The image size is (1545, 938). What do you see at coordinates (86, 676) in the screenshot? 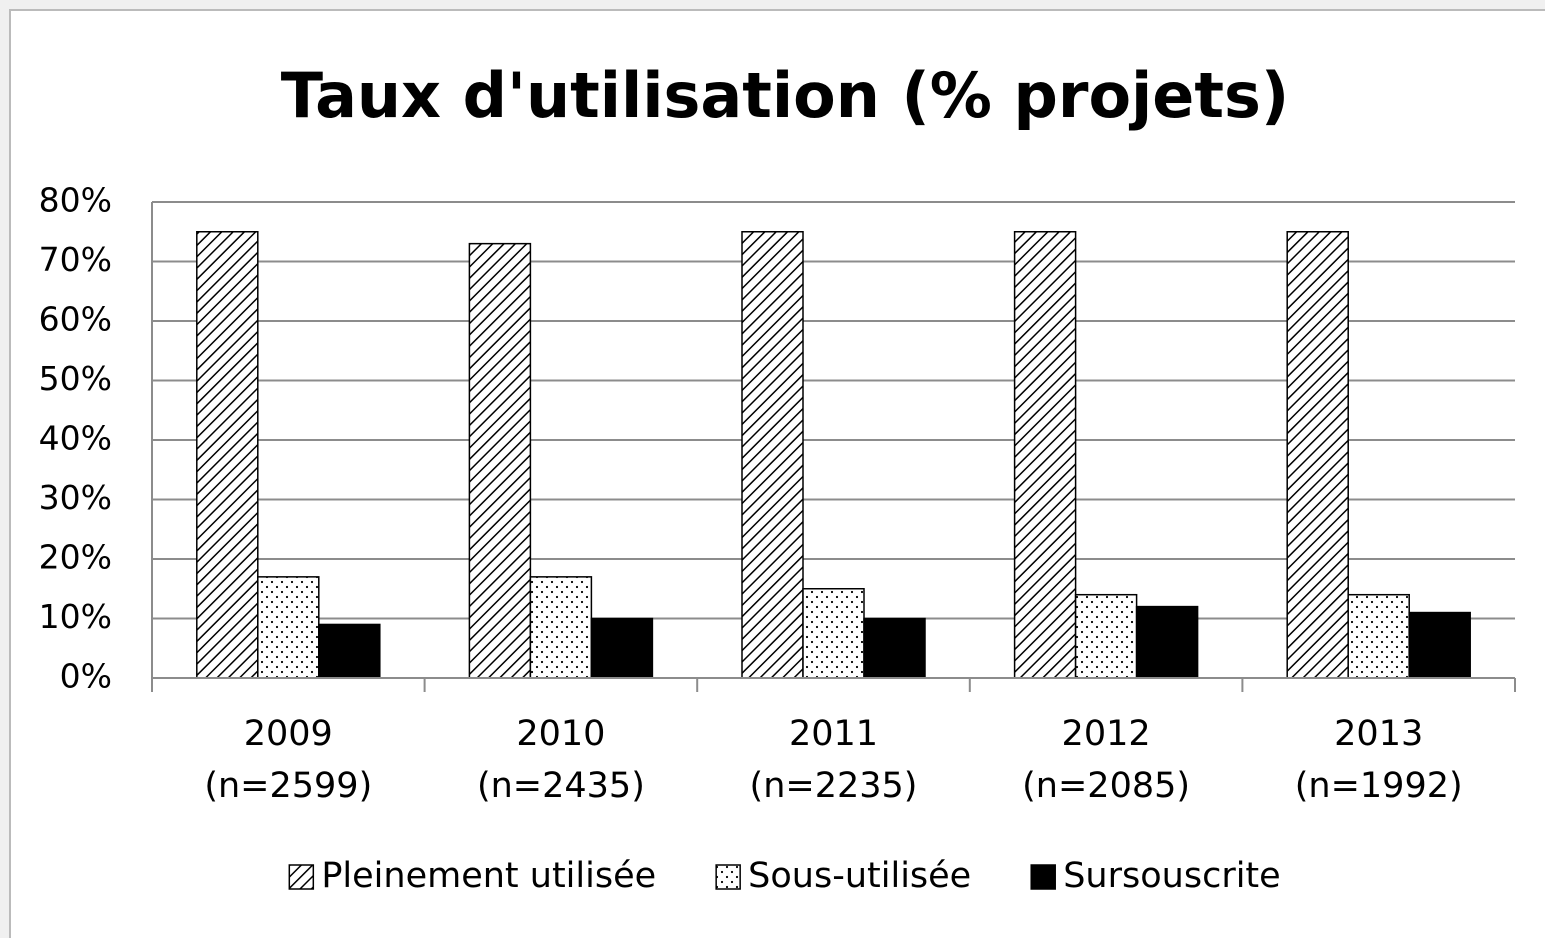
I see `y-tick-label: 0%` at bounding box center [86, 676].